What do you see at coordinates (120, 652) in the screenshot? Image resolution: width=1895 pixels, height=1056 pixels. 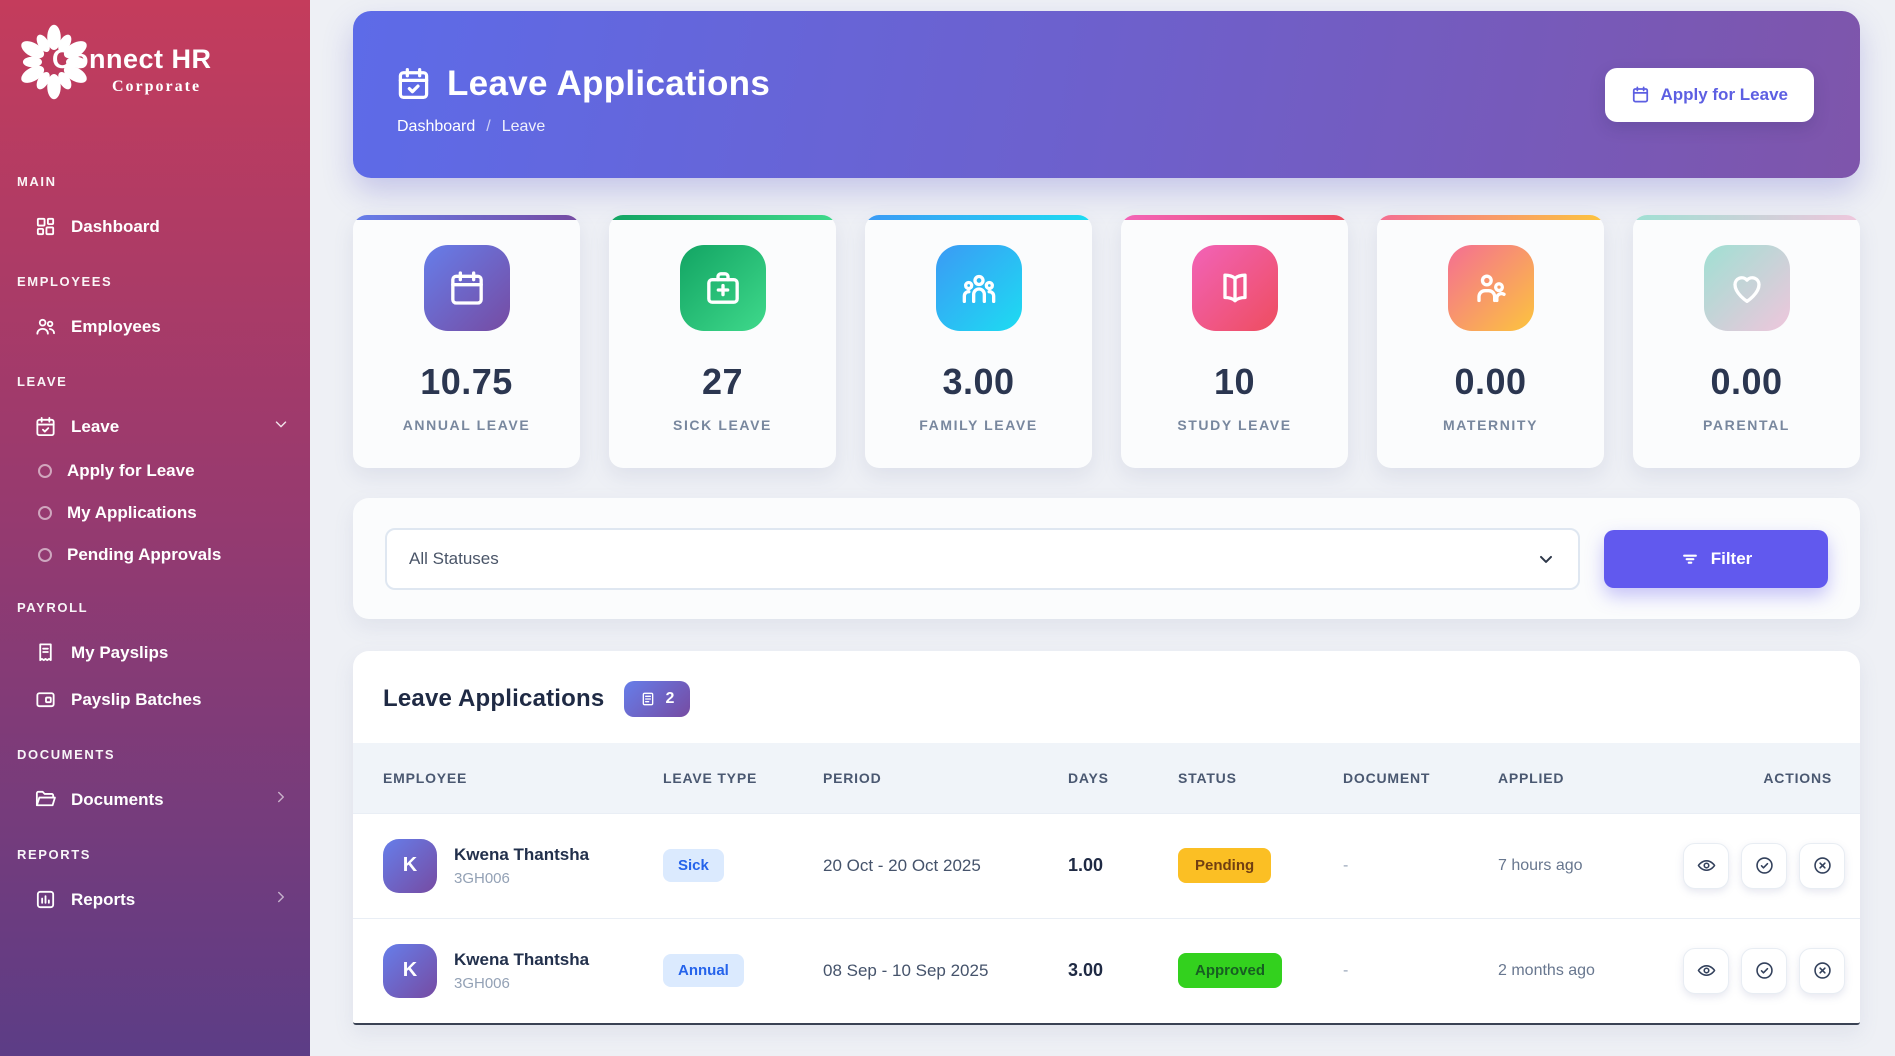 I see `nav-item-label: My Payslips` at bounding box center [120, 652].